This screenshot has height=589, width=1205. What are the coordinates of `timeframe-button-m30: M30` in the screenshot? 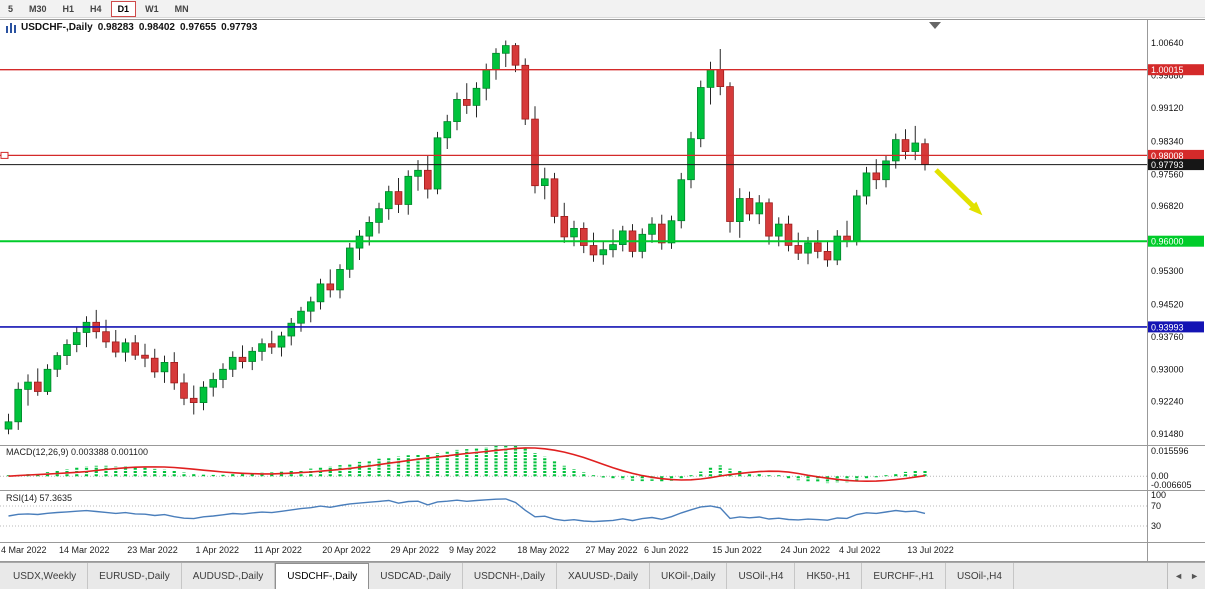 It's located at (38, 8).